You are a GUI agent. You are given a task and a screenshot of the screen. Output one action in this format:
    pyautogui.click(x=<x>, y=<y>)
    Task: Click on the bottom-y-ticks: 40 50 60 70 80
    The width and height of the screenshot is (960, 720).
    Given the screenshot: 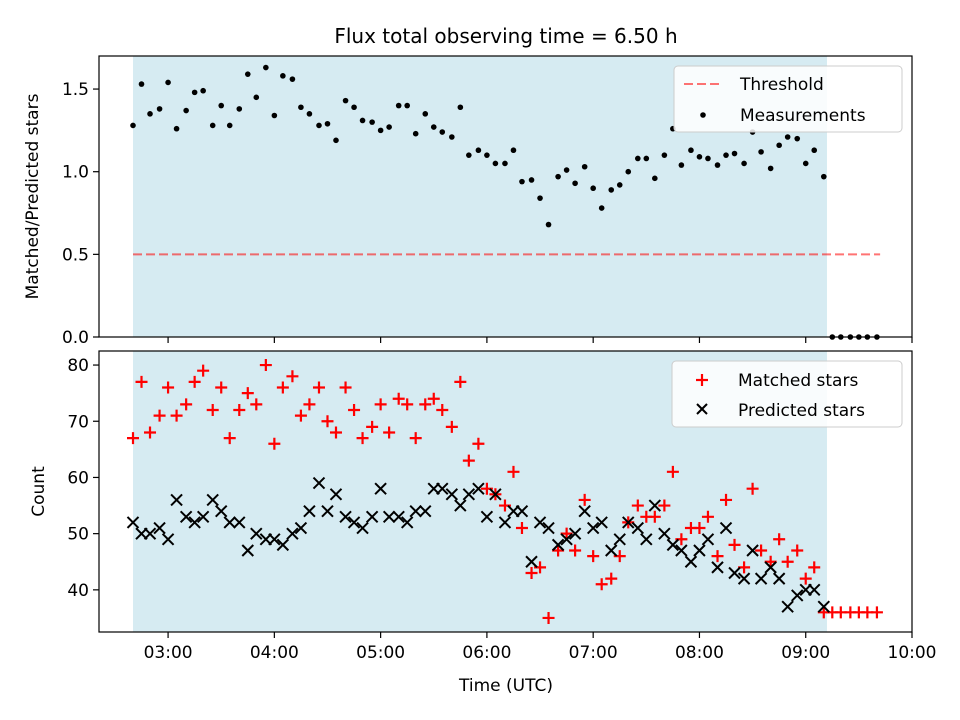 What is the action you would take?
    pyautogui.click(x=83, y=478)
    